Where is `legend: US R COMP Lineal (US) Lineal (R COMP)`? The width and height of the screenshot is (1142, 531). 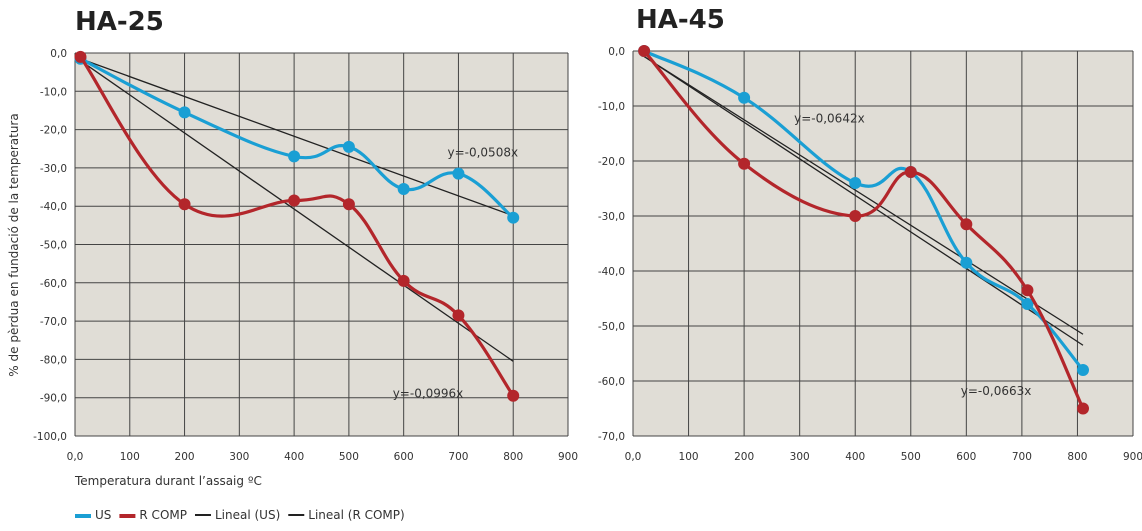 legend: US R COMP Lineal (US) Lineal (R COMP) is located at coordinates (240, 515).